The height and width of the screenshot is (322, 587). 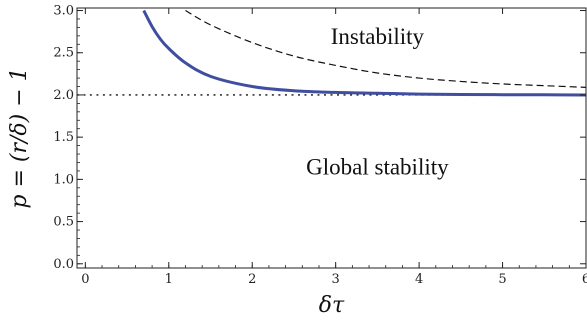 What do you see at coordinates (252, 279) in the screenshot?
I see `x-tick-label: 2` at bounding box center [252, 279].